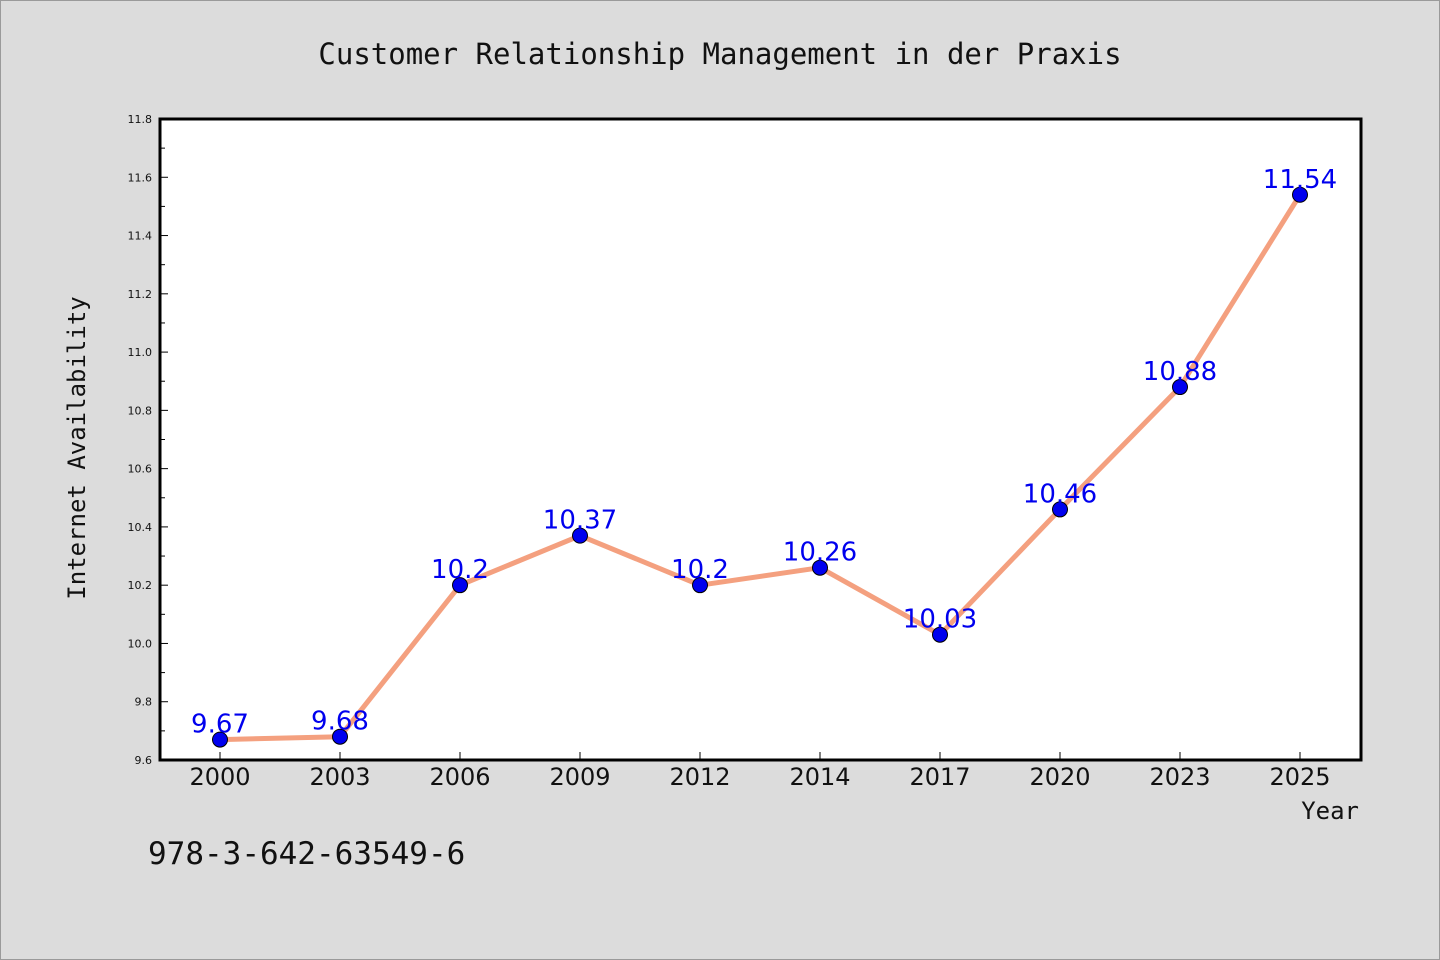 Image resolution: width=1440 pixels, height=960 pixels. Describe the element at coordinates (1060, 494) in the screenshot. I see `data-label: 10.46` at that location.